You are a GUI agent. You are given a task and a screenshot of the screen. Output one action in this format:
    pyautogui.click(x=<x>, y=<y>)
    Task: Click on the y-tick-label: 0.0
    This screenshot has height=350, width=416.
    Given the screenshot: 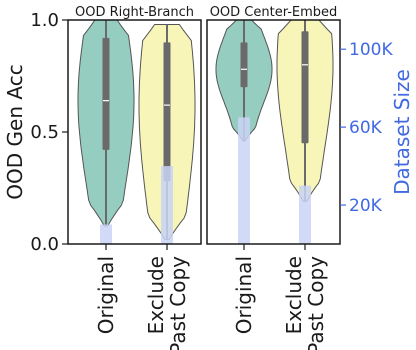 What is the action you would take?
    pyautogui.click(x=44, y=244)
    